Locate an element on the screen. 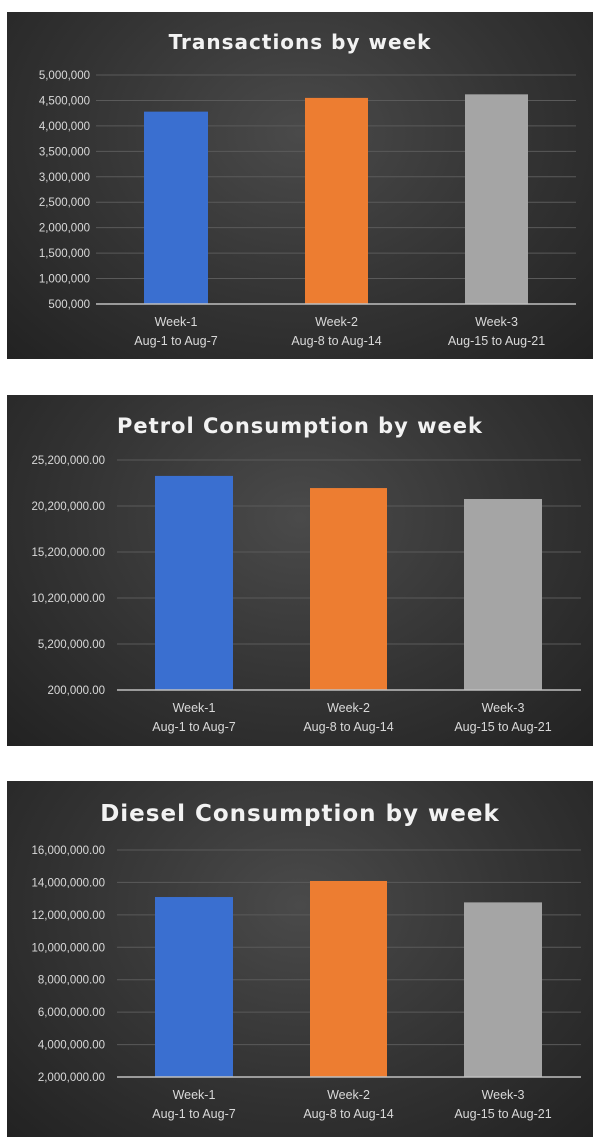  y-tick-label: 2,000,000 is located at coordinates (64, 229).